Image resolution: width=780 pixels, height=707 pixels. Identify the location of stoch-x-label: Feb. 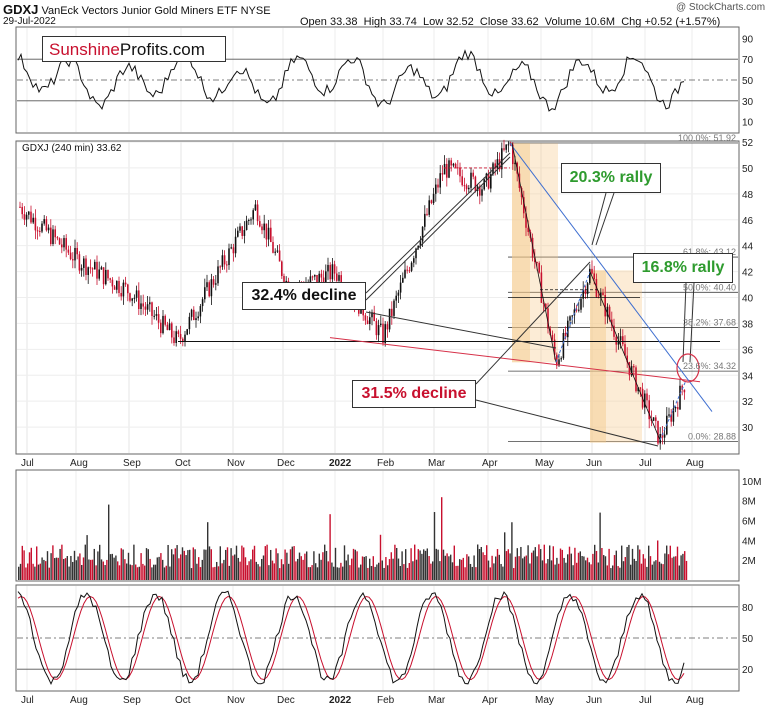
(386, 700).